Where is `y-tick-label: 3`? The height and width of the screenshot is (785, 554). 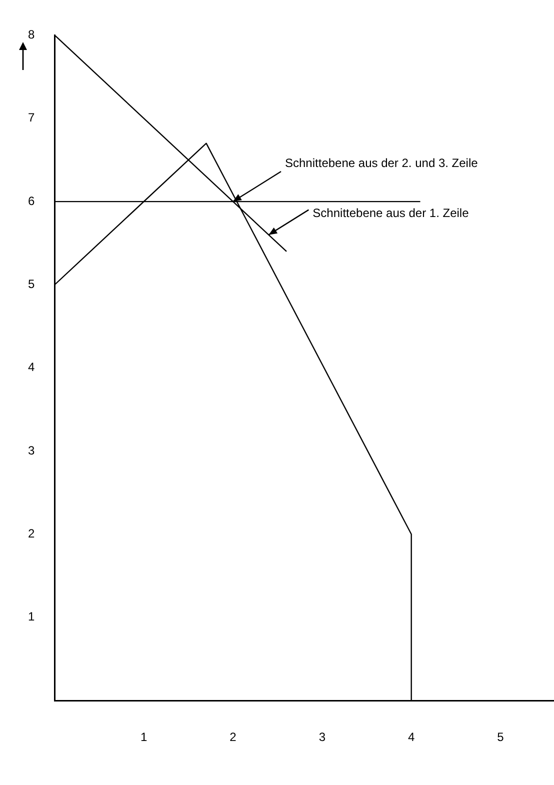 y-tick-label: 3 is located at coordinates (31, 450).